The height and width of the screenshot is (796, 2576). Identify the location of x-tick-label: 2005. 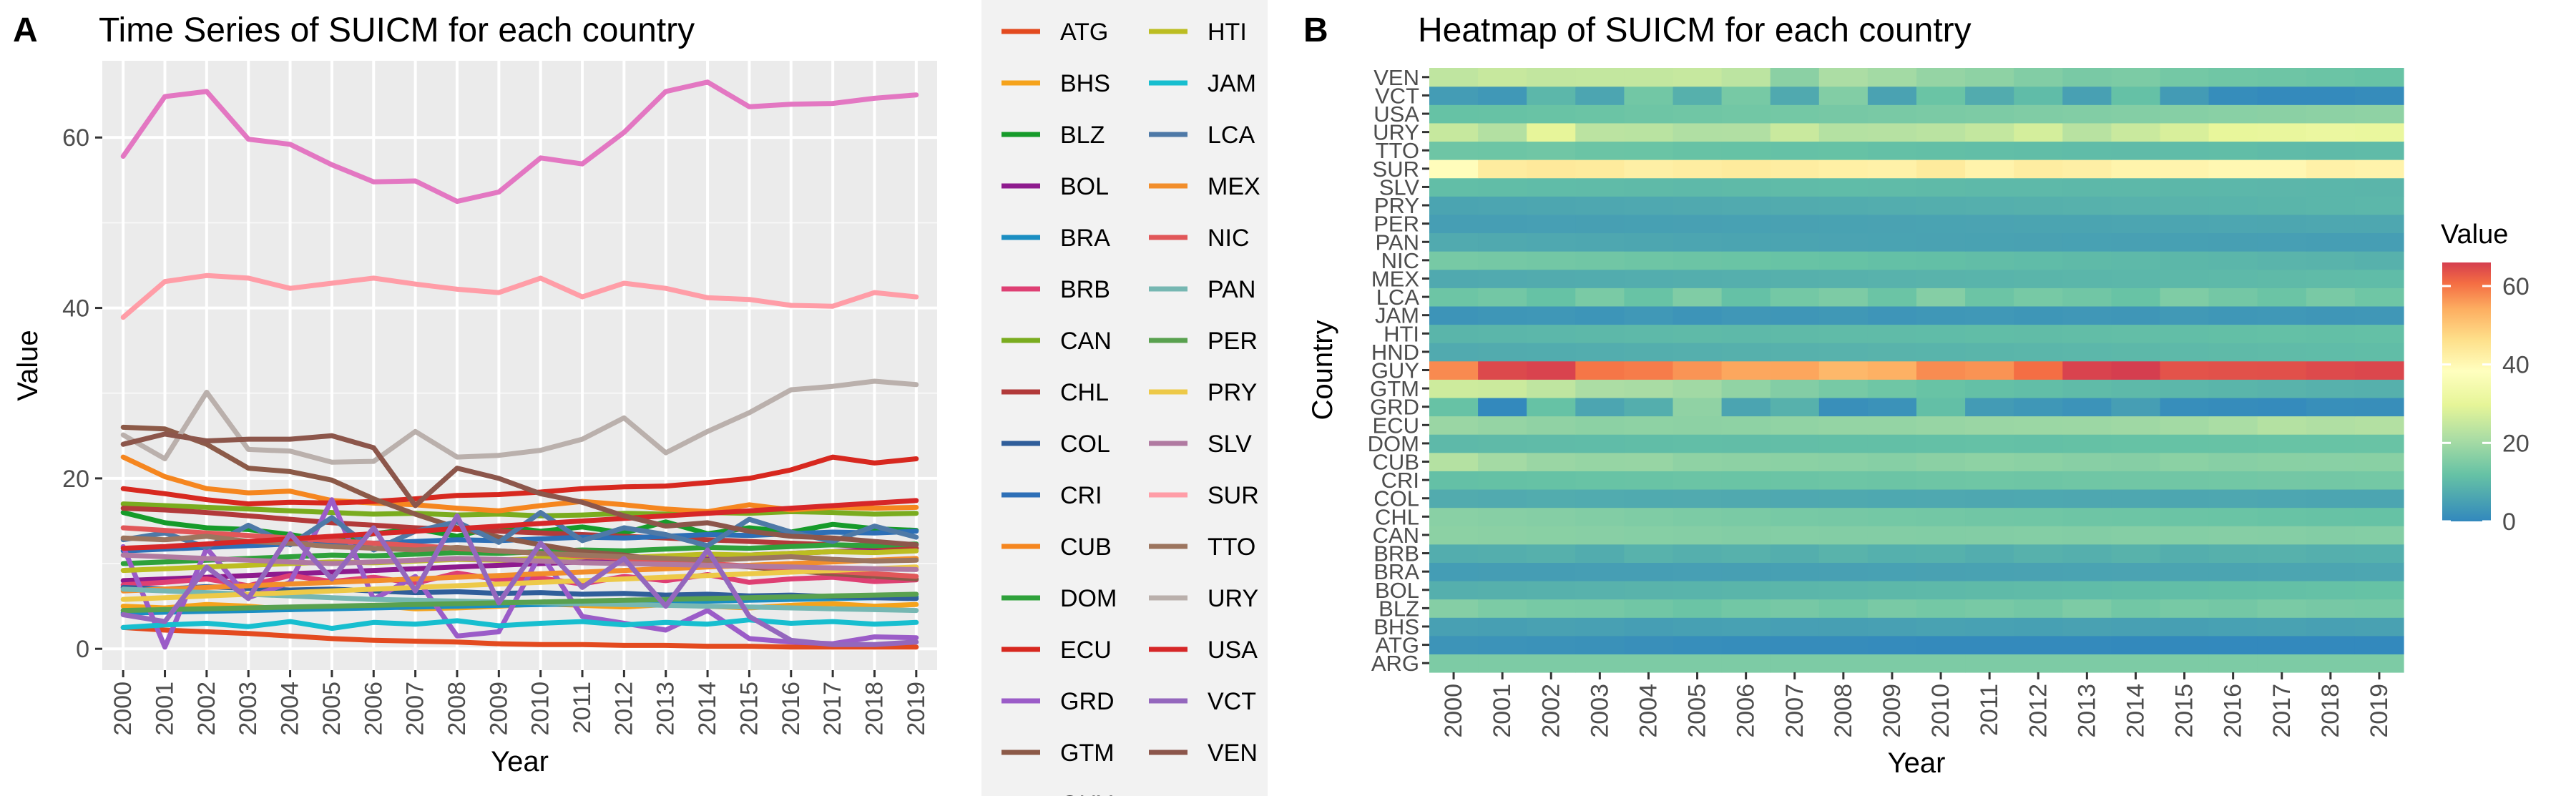
(1697, 711).